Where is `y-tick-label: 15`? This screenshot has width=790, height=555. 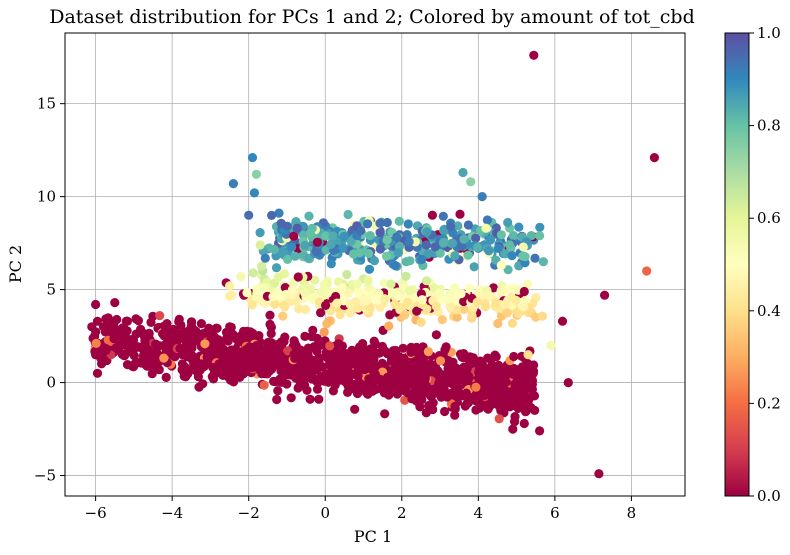 y-tick-label: 15 is located at coordinates (46, 104).